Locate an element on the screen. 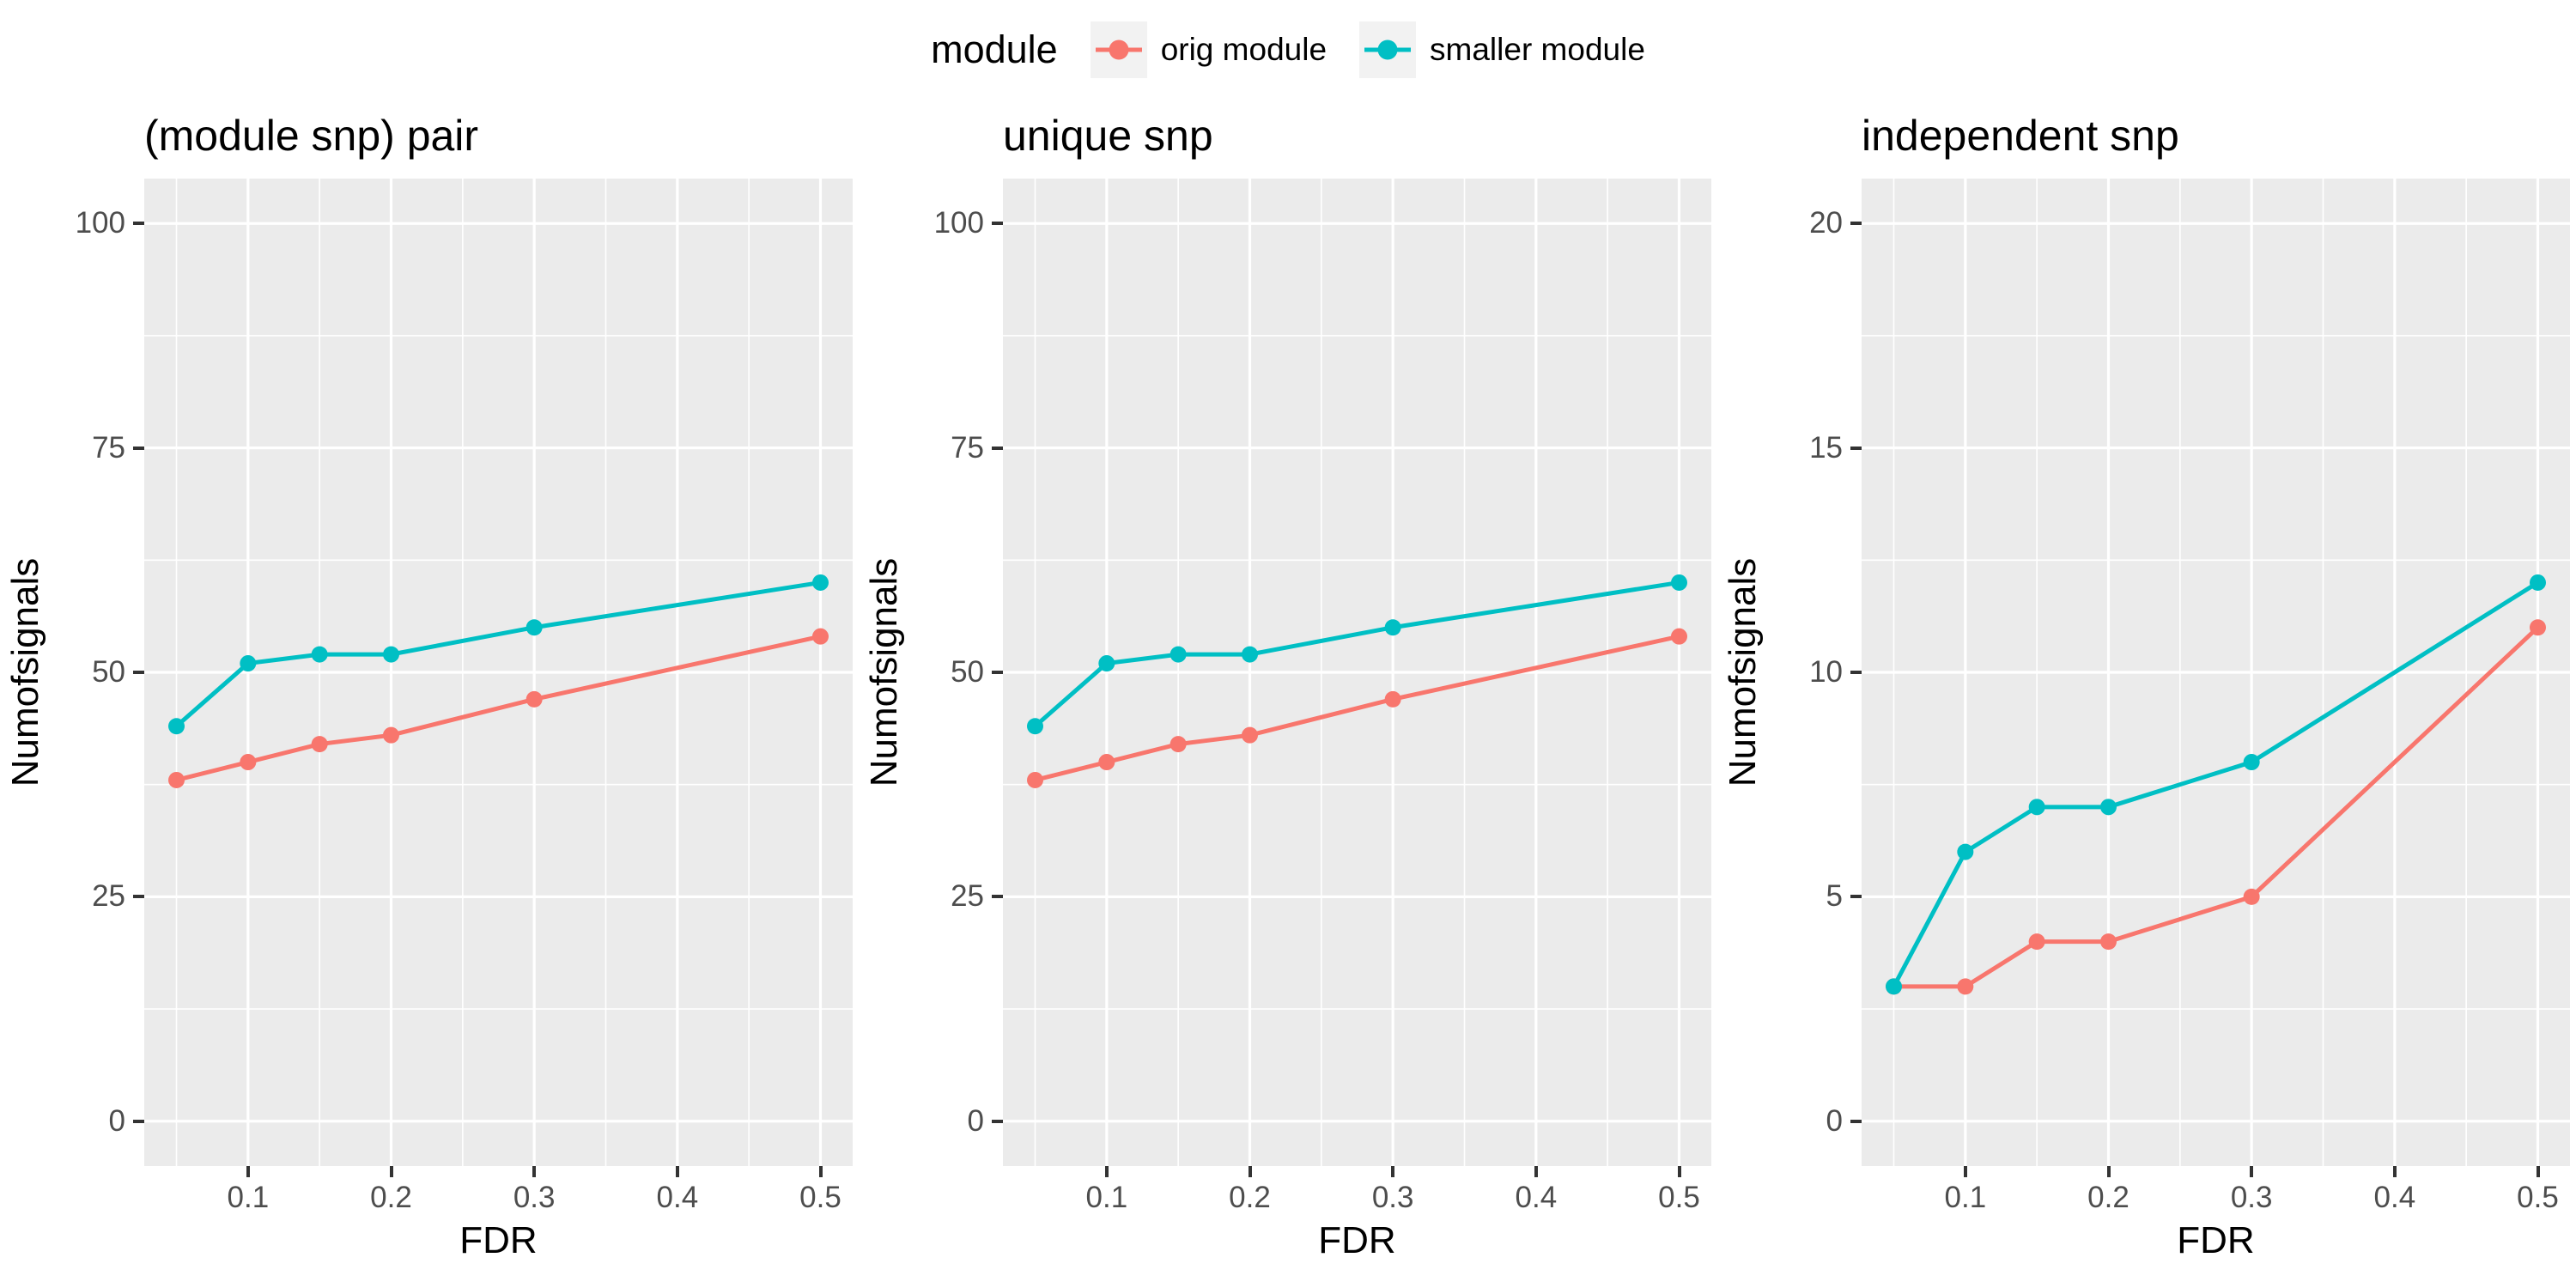  legend-key-orig-module is located at coordinates (1118, 49).